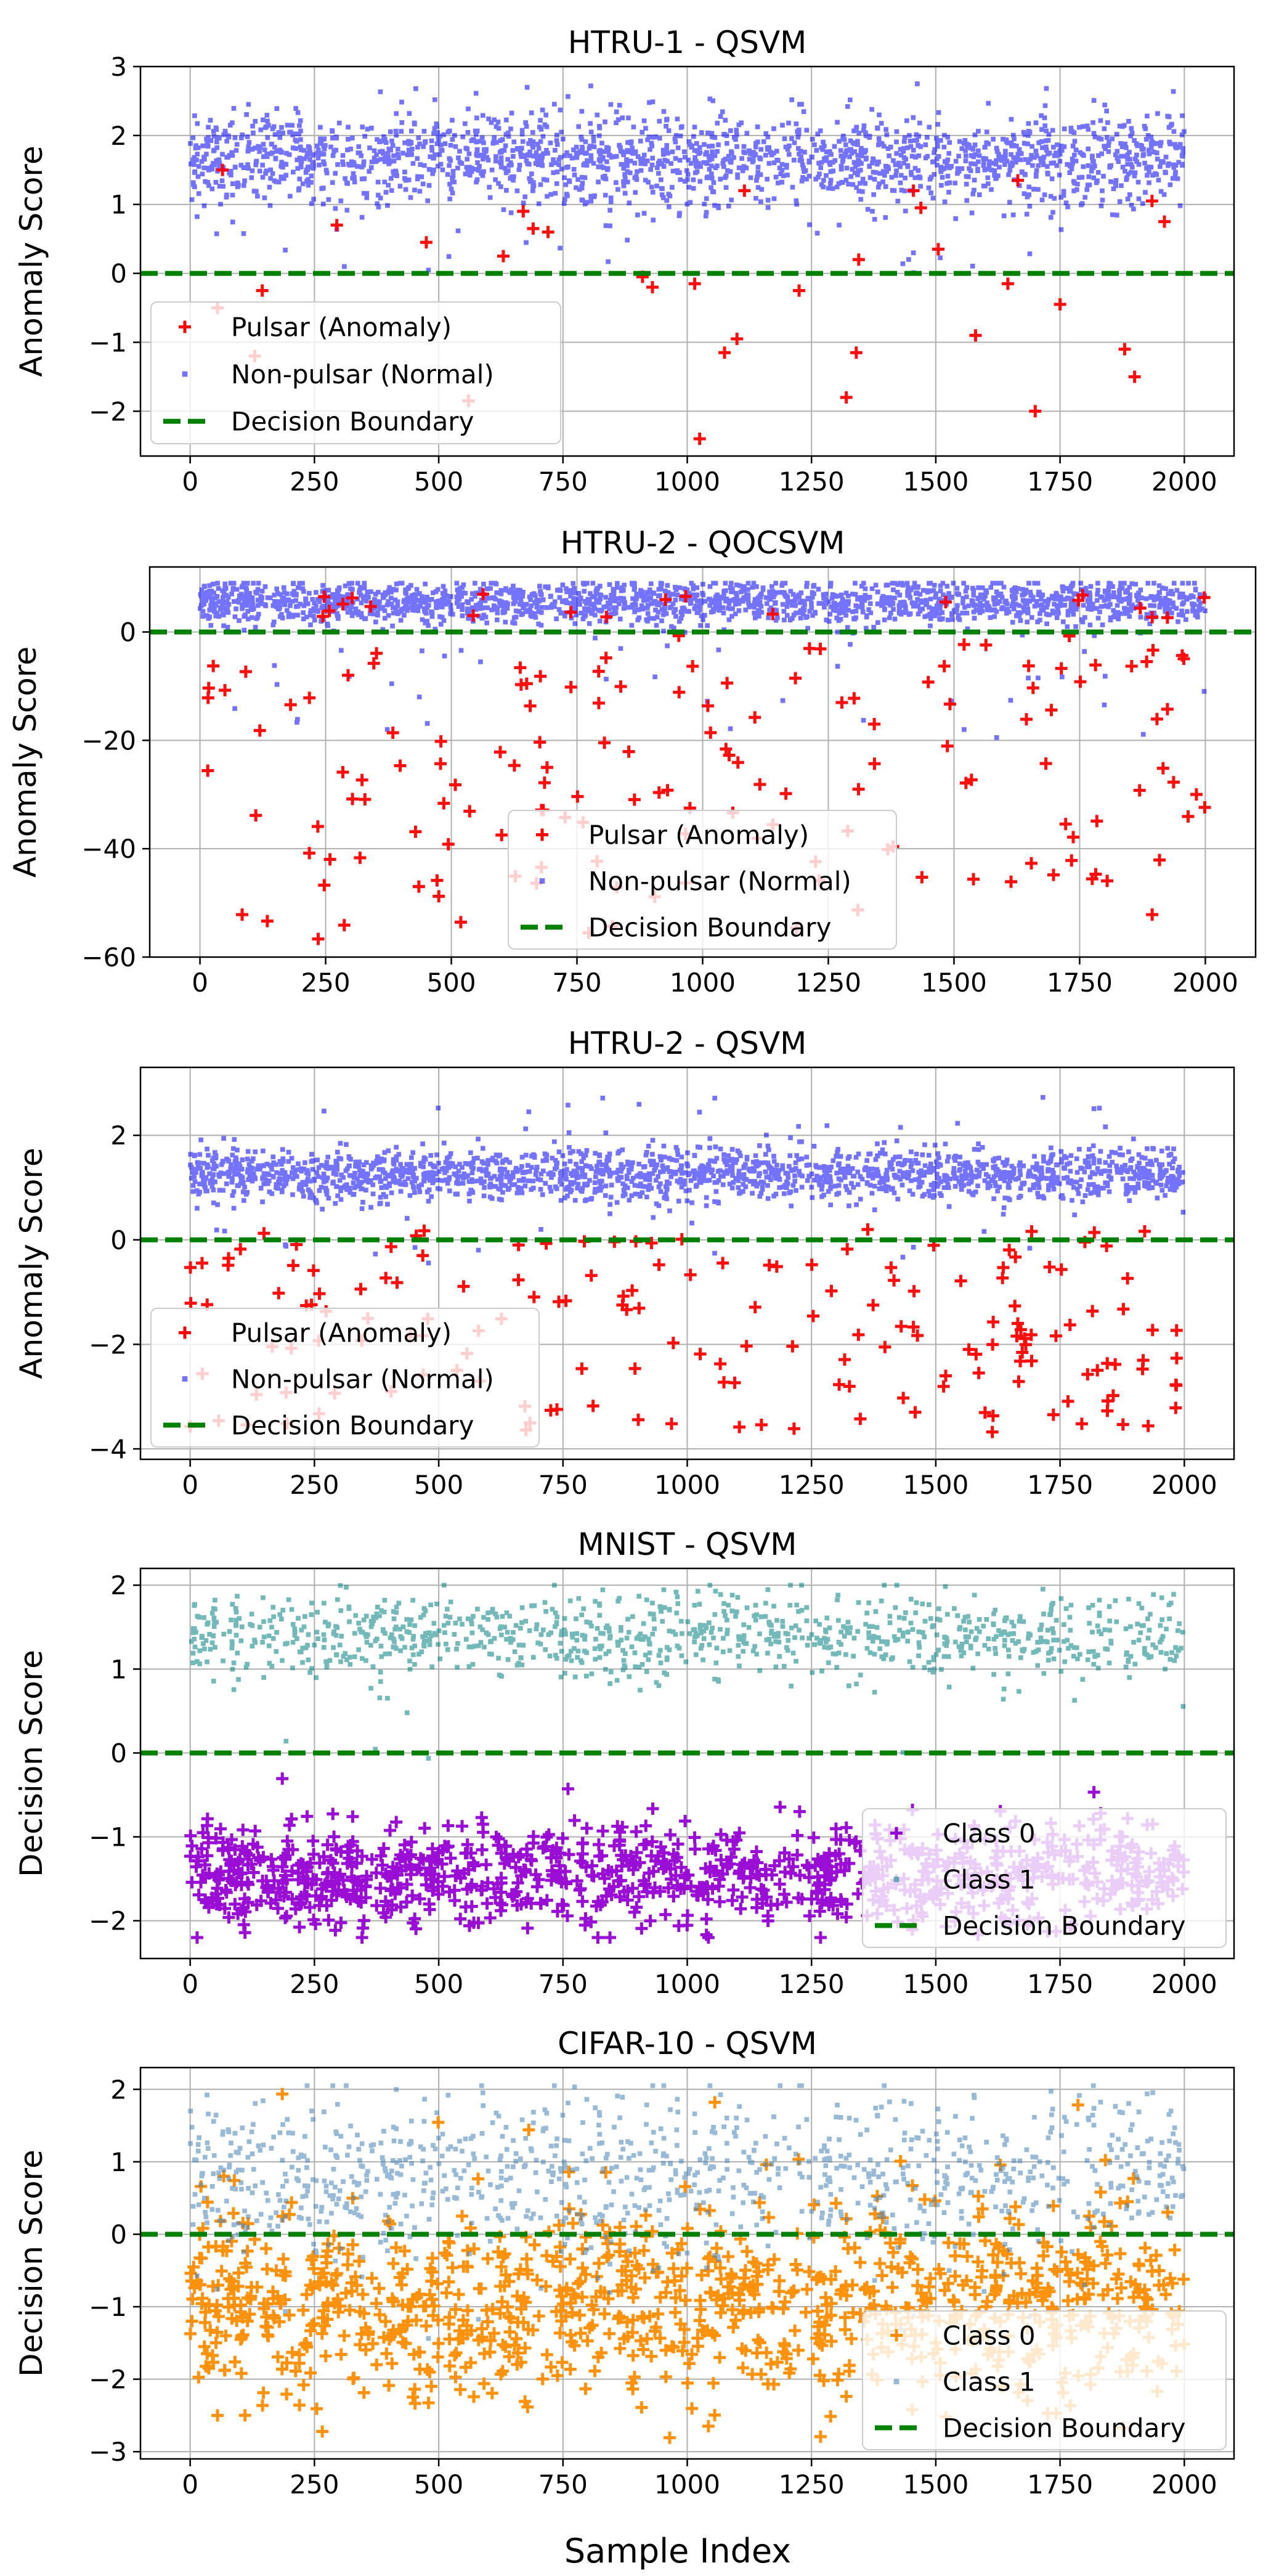  I want to click on y-tick-label: −60, so click(108, 957).